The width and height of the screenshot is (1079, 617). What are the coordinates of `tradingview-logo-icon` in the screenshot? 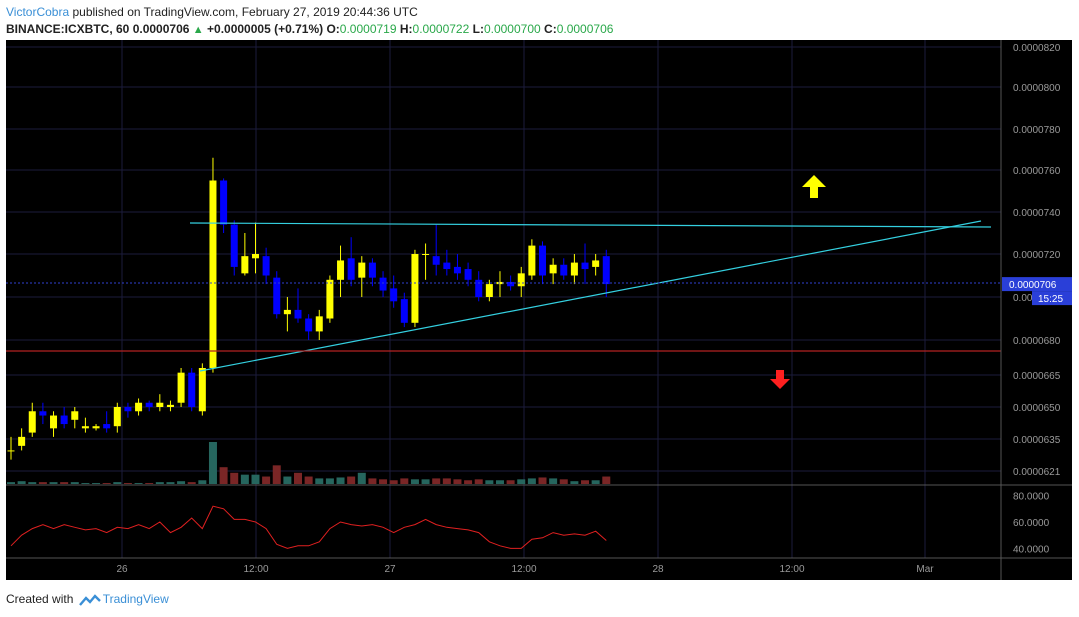 It's located at (89, 600).